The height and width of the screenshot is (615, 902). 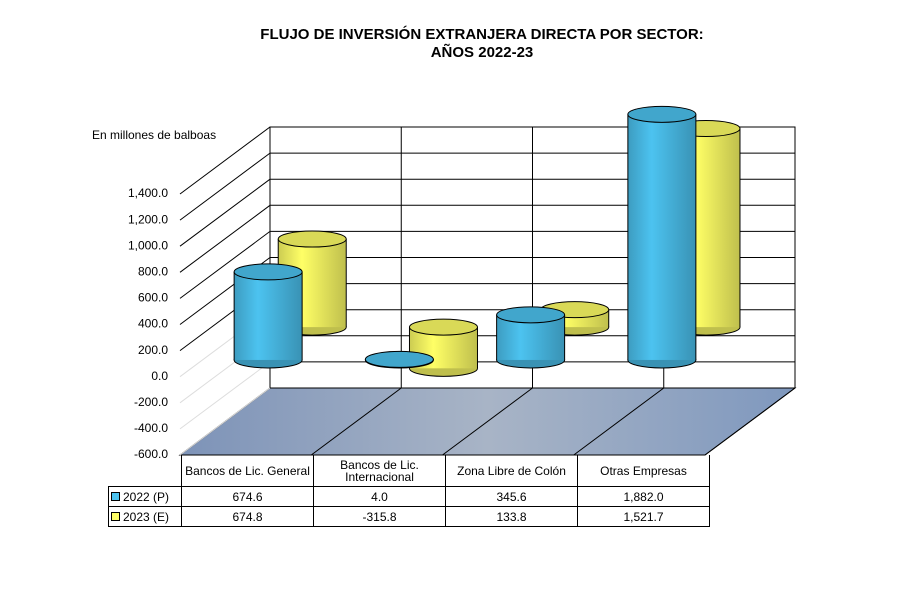 I want to click on table-row: 2022 (P) 674.6 4.0 345.6 1,882.0, so click(x=409, y=496).